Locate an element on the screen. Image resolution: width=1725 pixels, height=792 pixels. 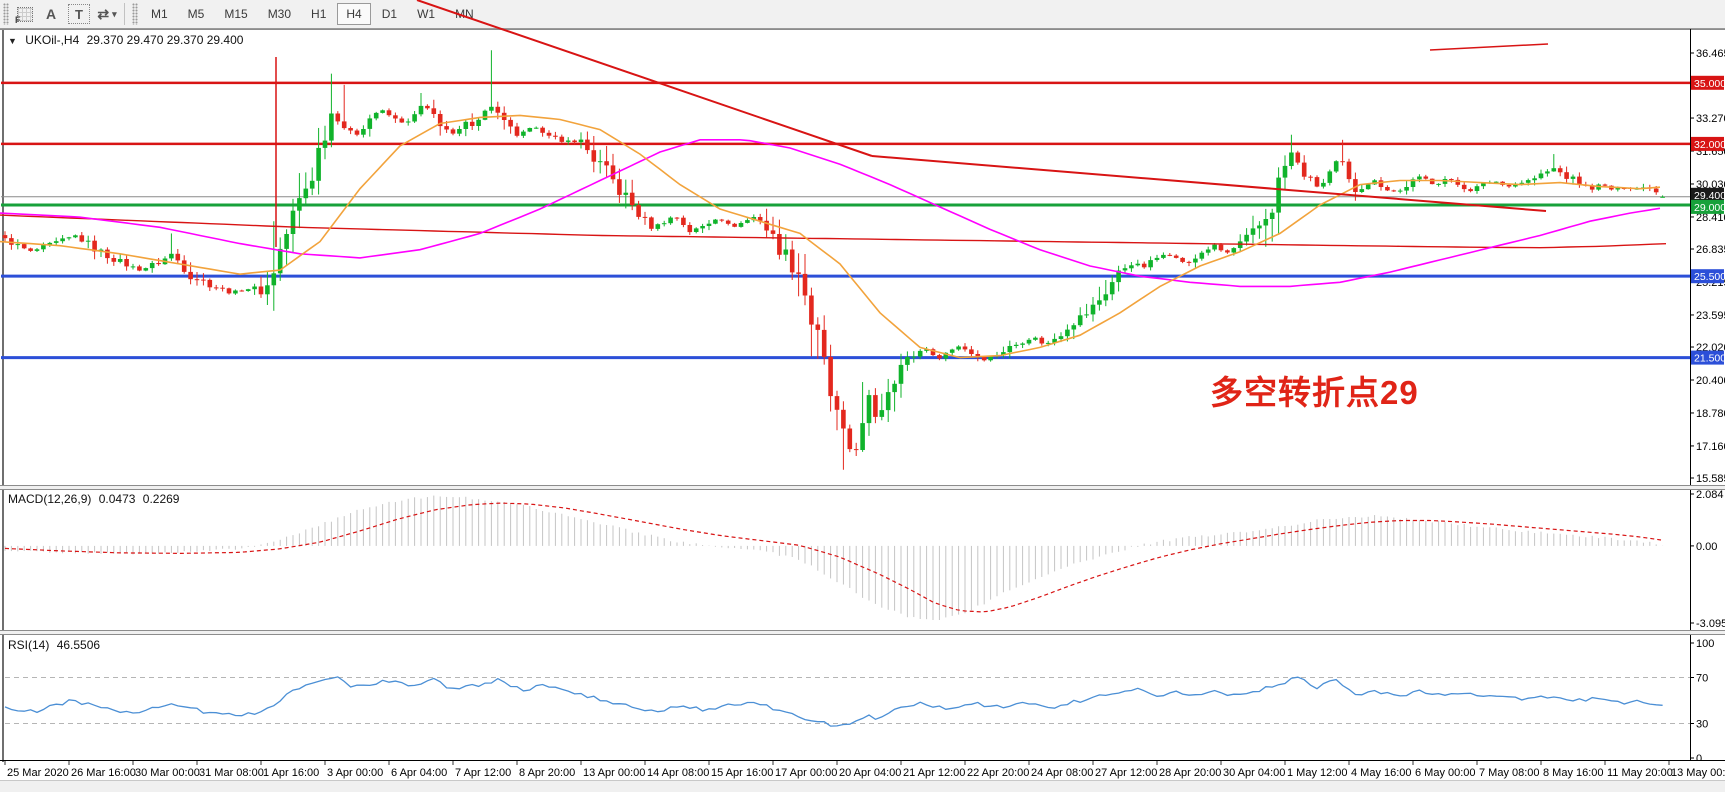
rsi-name: RSI(14) is located at coordinates (29, 645).